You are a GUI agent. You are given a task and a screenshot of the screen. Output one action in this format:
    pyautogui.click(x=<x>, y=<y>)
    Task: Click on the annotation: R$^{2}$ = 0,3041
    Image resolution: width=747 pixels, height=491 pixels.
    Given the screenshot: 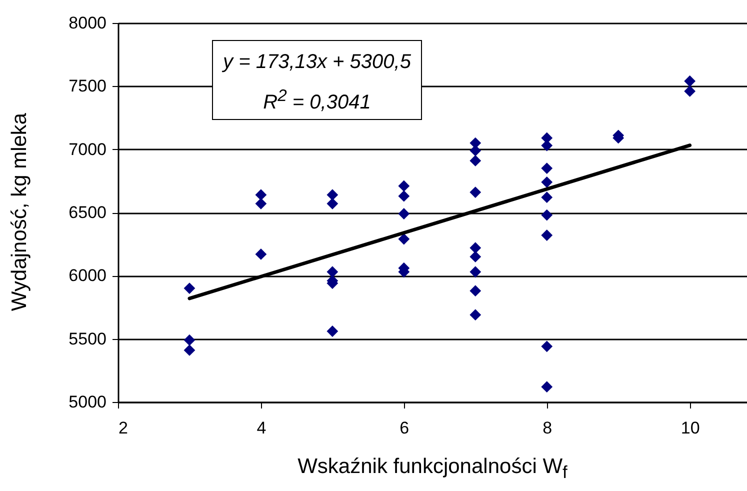 What is the action you would take?
    pyautogui.click(x=317, y=100)
    